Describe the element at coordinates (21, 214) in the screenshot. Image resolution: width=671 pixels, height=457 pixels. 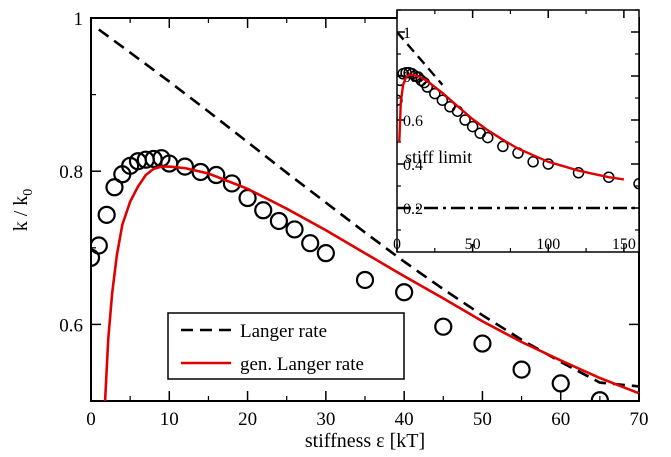
I see `y-axis-title-main: k / k` at that location.